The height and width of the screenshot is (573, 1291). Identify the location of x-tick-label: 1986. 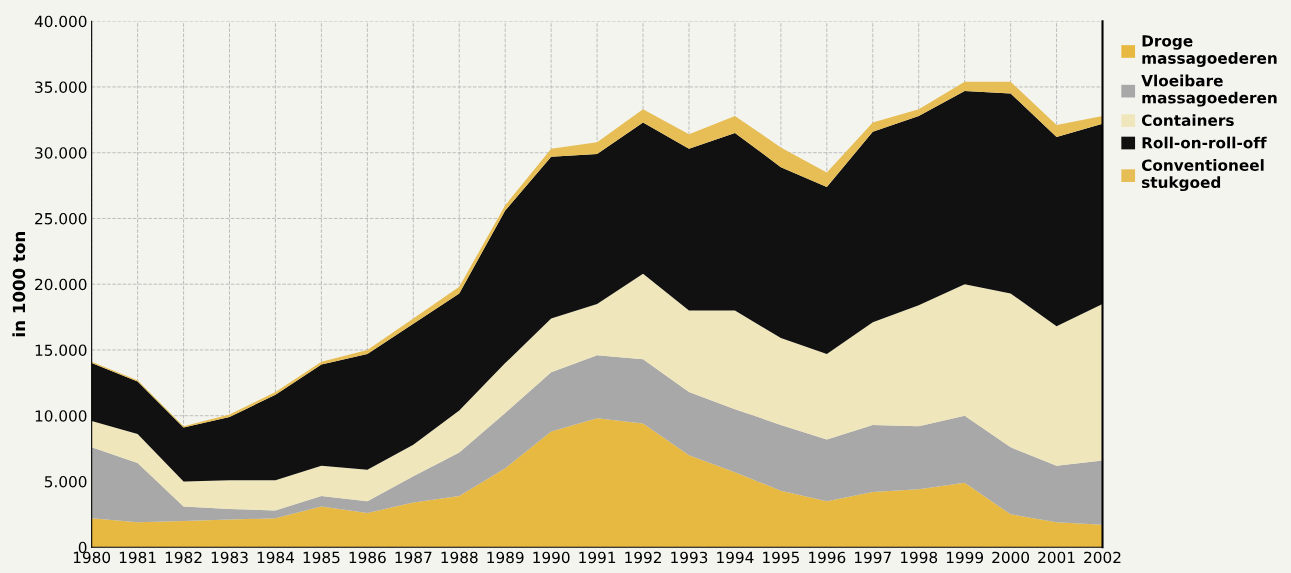
(367, 557).